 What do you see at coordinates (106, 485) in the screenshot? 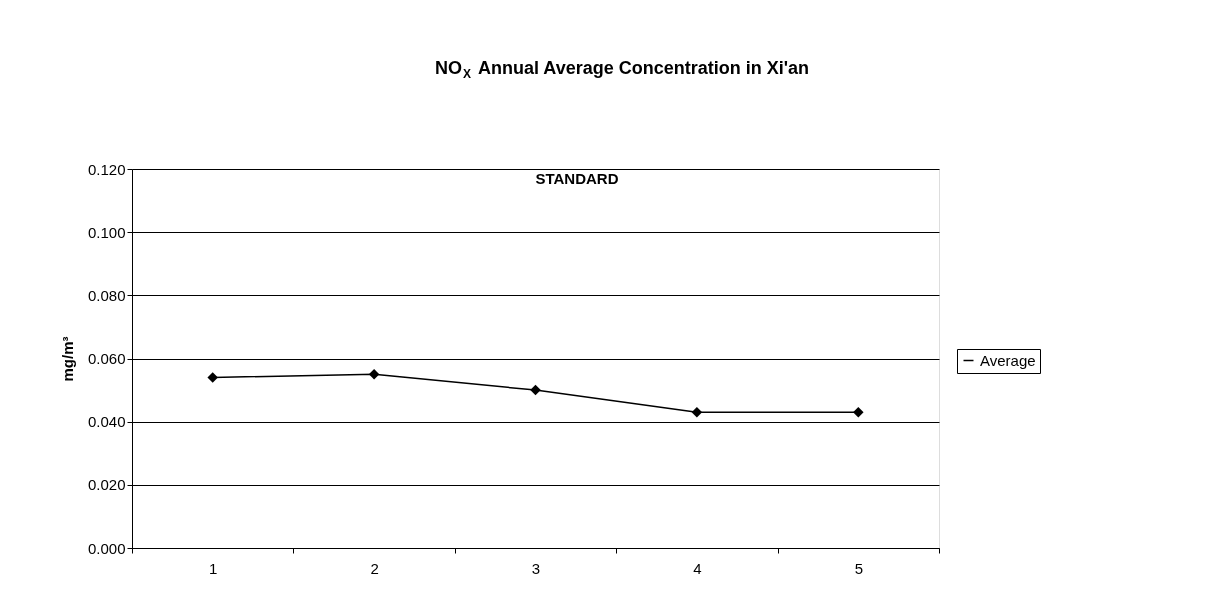
I see `y-tick-label: 0.020` at bounding box center [106, 485].